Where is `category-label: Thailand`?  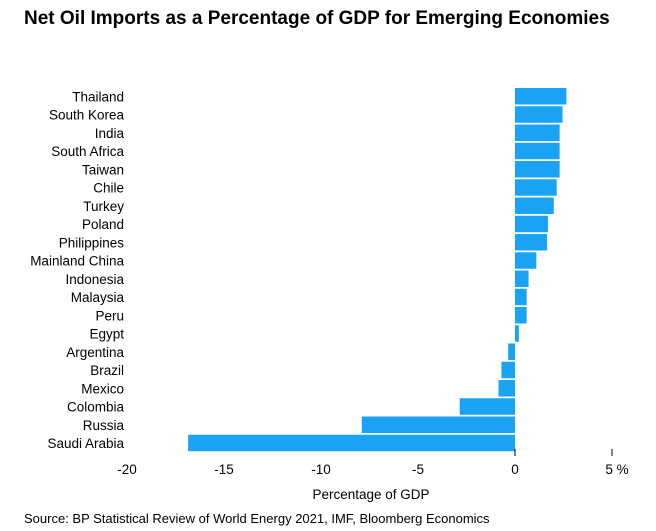 category-label: Thailand is located at coordinates (98, 96).